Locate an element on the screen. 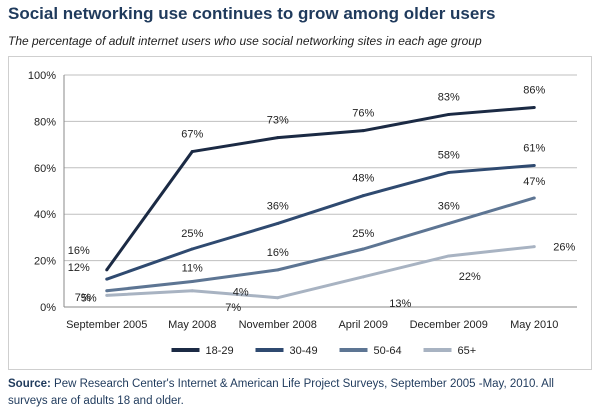 Image resolution: width=600 pixels, height=414 pixels. x-tick-label: April 2009 is located at coordinates (363, 325).